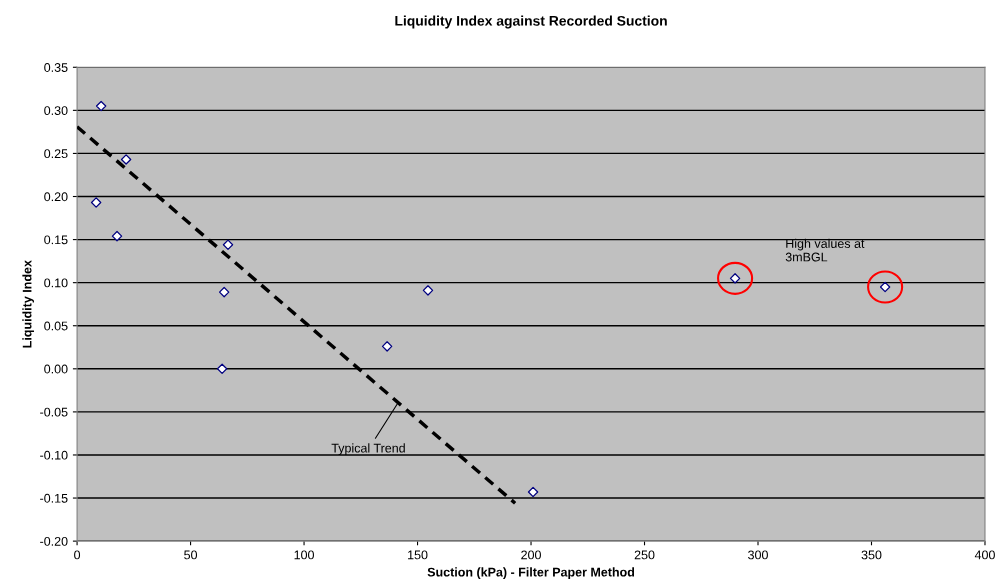 The height and width of the screenshot is (585, 1001). Describe the element at coordinates (56, 240) in the screenshot. I see `y-tick-label: 0.15` at that location.